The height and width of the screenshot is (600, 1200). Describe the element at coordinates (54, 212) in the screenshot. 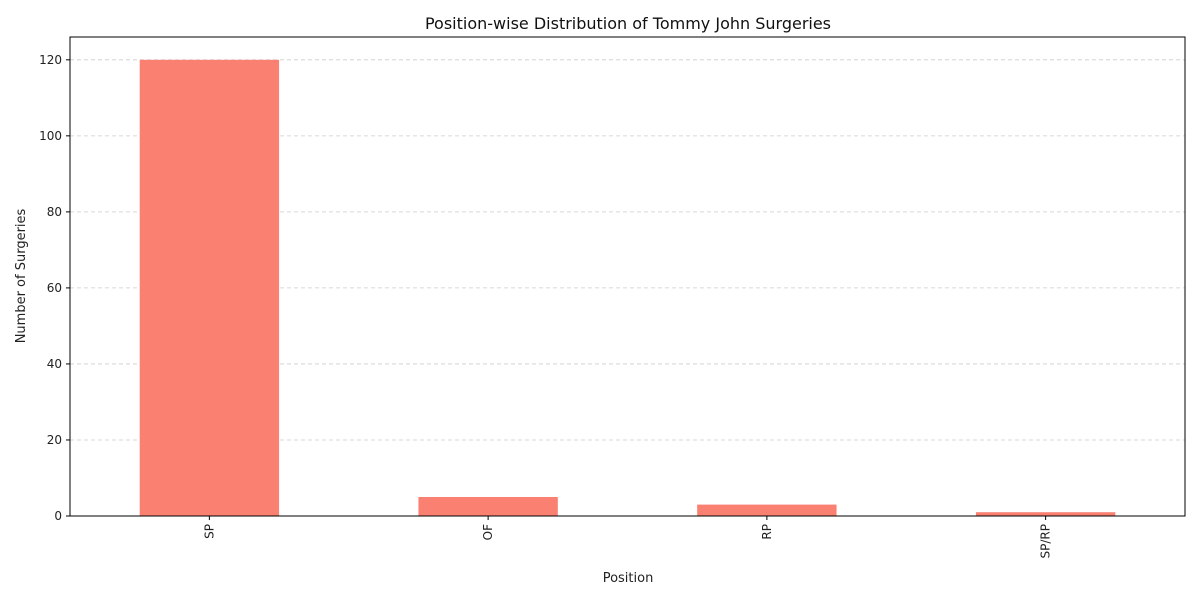

I see `y-tick-label: 80` at that location.